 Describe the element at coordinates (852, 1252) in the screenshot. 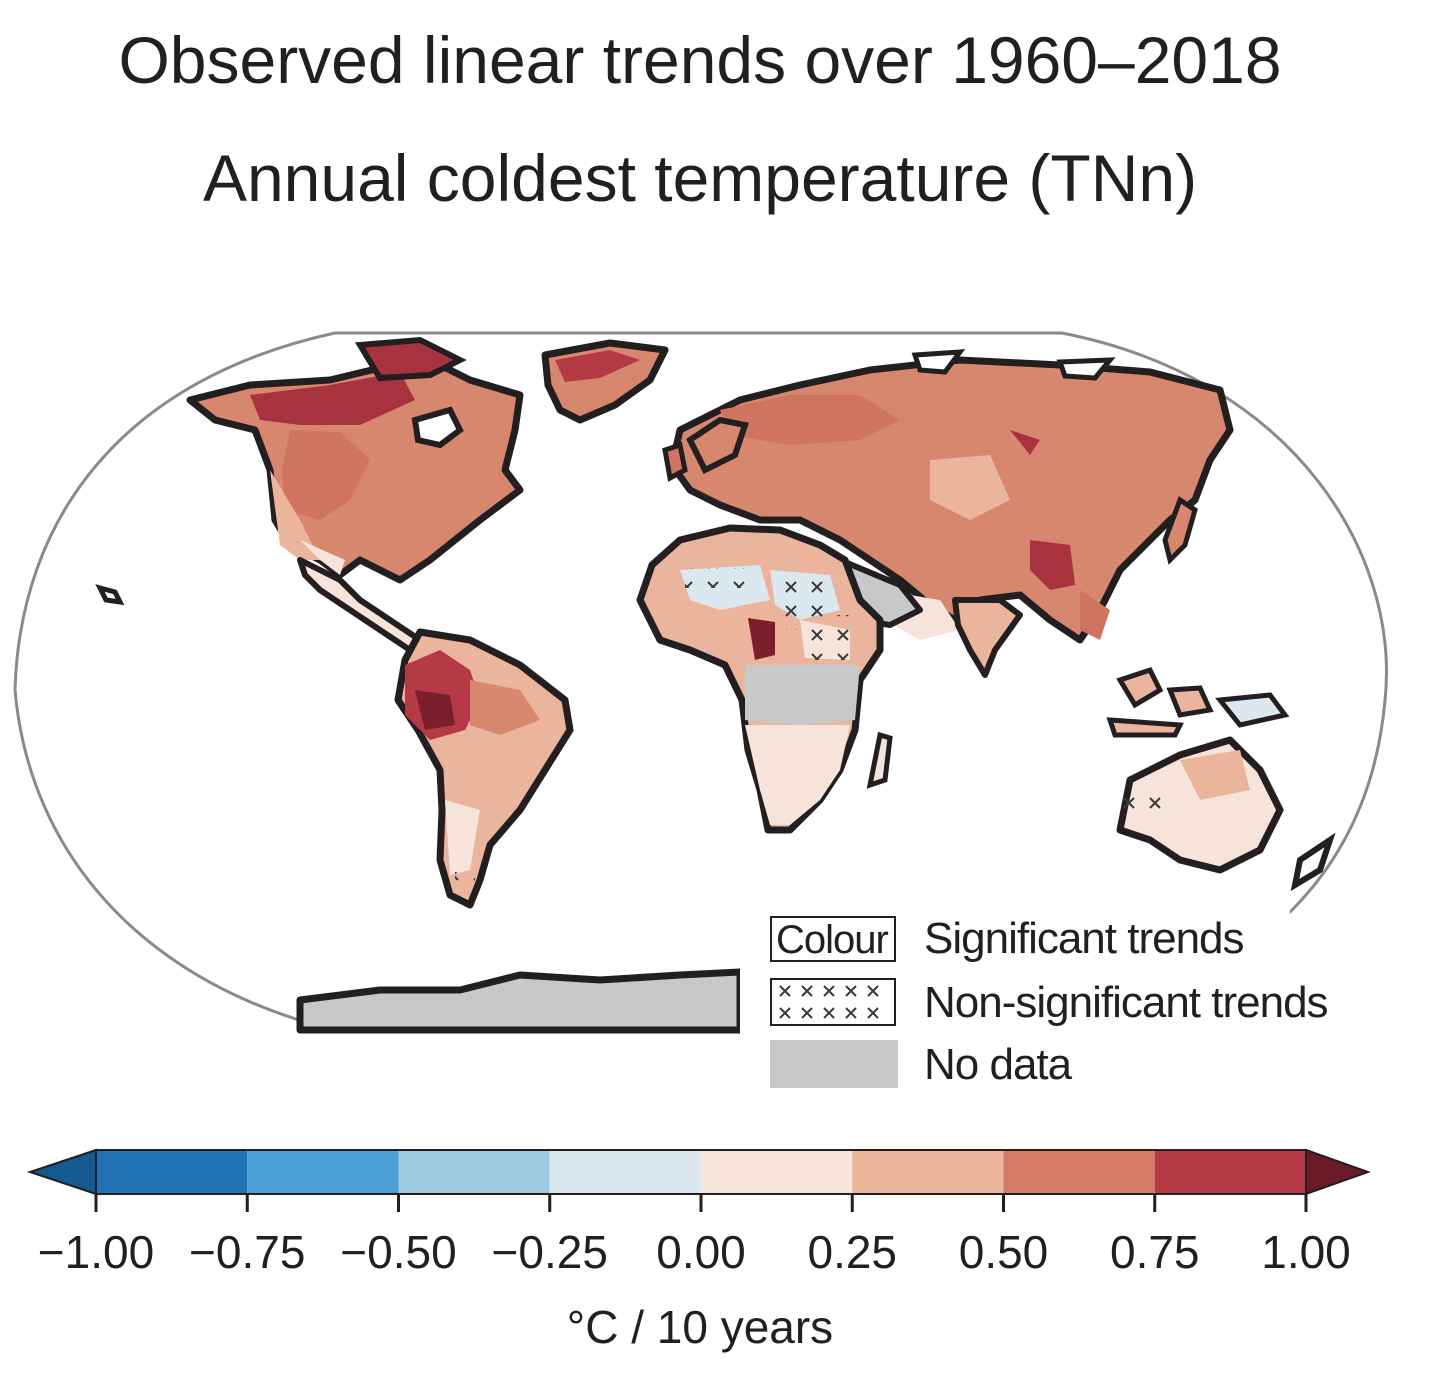

I see `colorbar-tick-label: 0.25` at that location.